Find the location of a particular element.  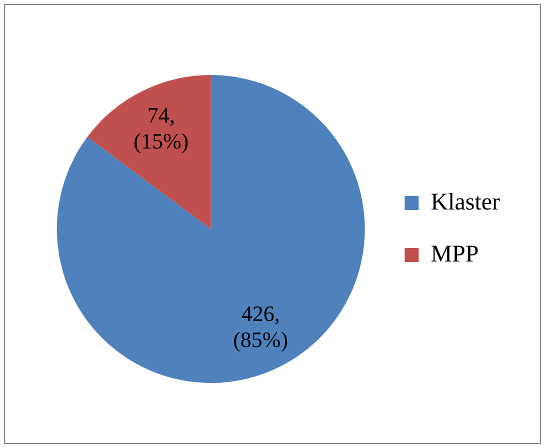

legend-label: MPP is located at coordinates (454, 254).